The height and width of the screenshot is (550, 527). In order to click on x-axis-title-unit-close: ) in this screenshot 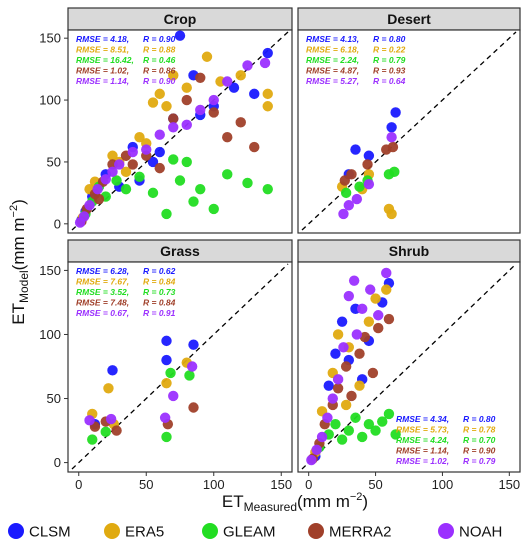, I will do `click(365, 501)`.